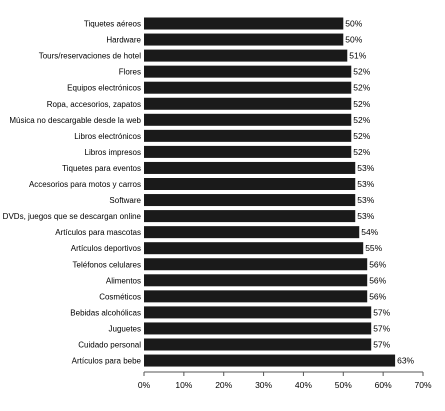  Describe the element at coordinates (144, 385) in the screenshot. I see `x-tick-label-0: 0%` at that location.